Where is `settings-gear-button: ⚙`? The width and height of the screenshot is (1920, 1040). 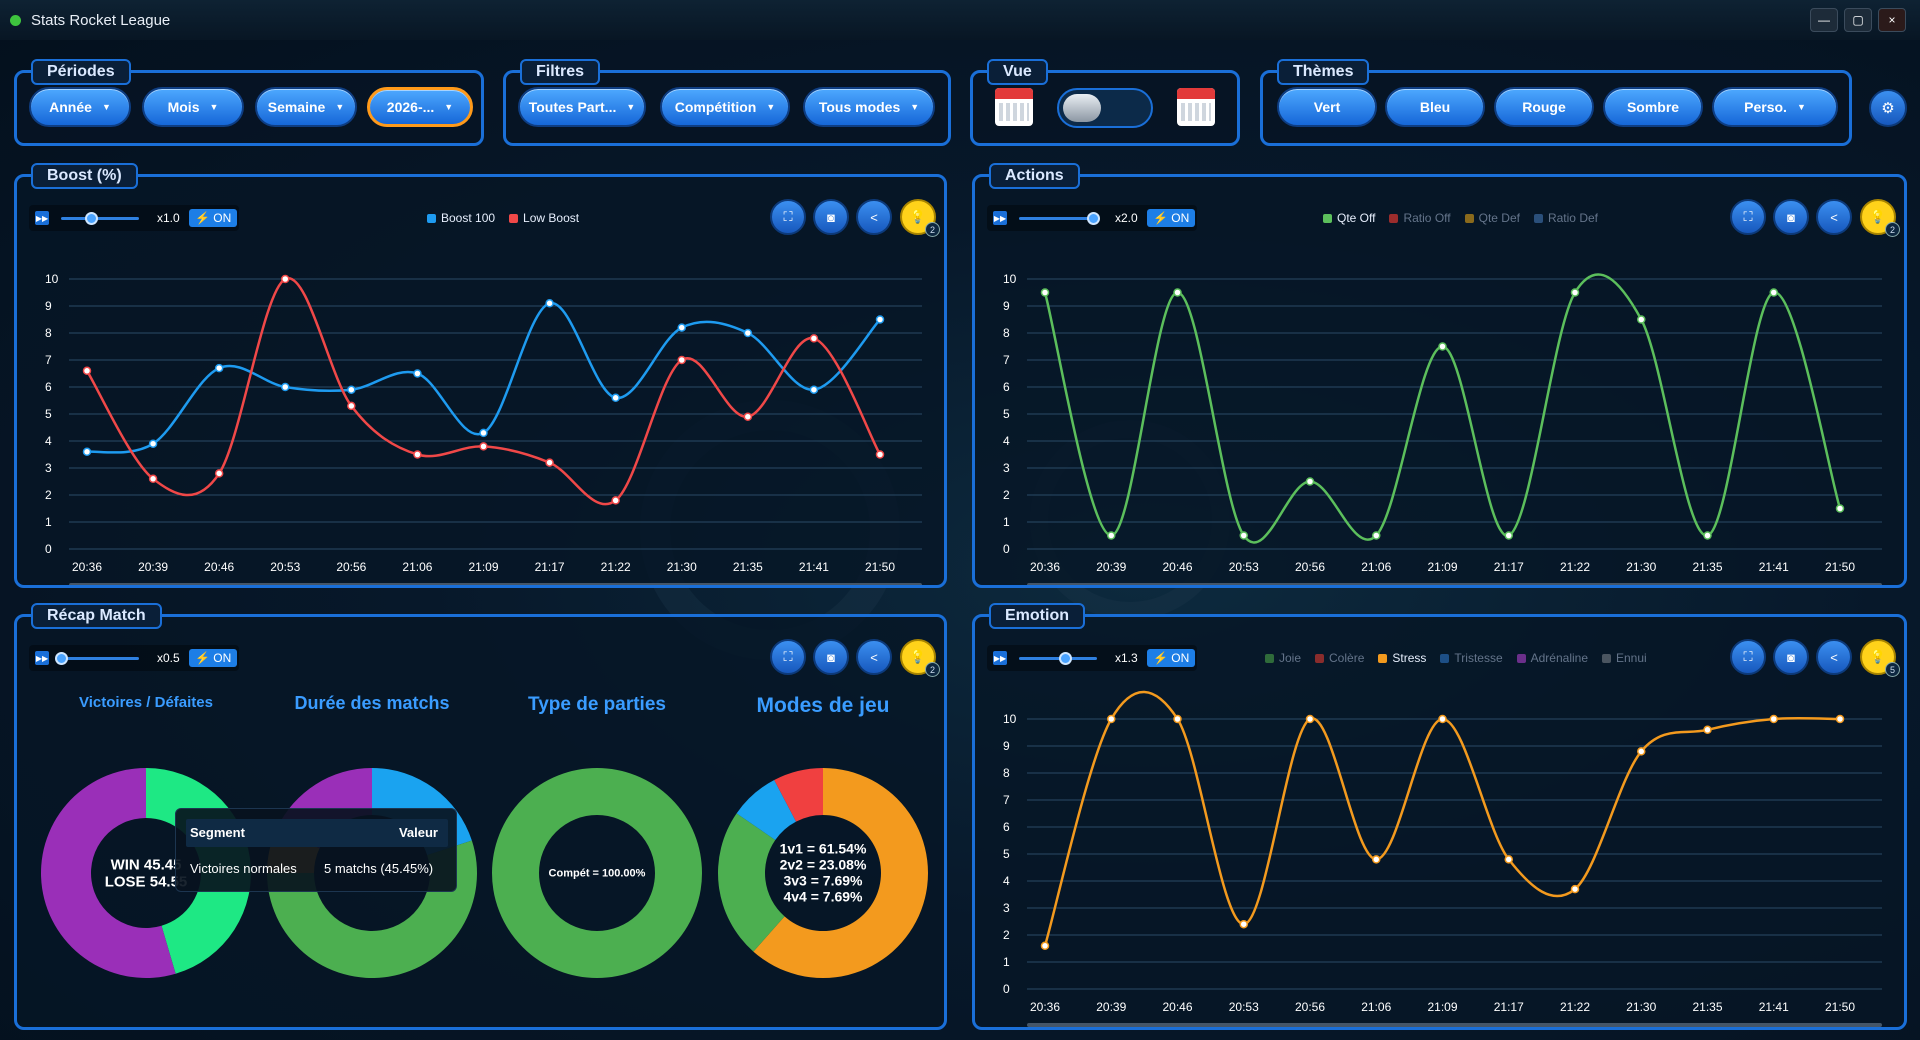
settings-gear-button: ⚙ is located at coordinates (1888, 108).